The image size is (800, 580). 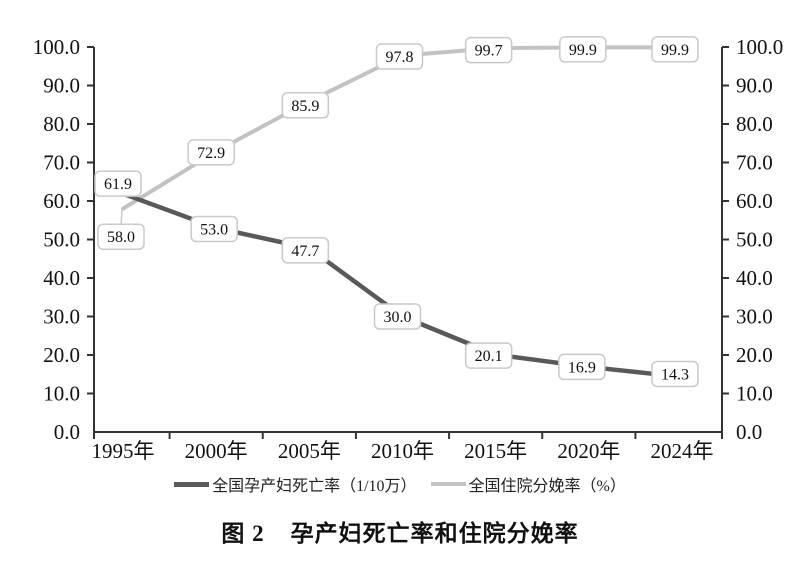 I want to click on y-tick-label-left: 0.0, so click(x=67, y=432).